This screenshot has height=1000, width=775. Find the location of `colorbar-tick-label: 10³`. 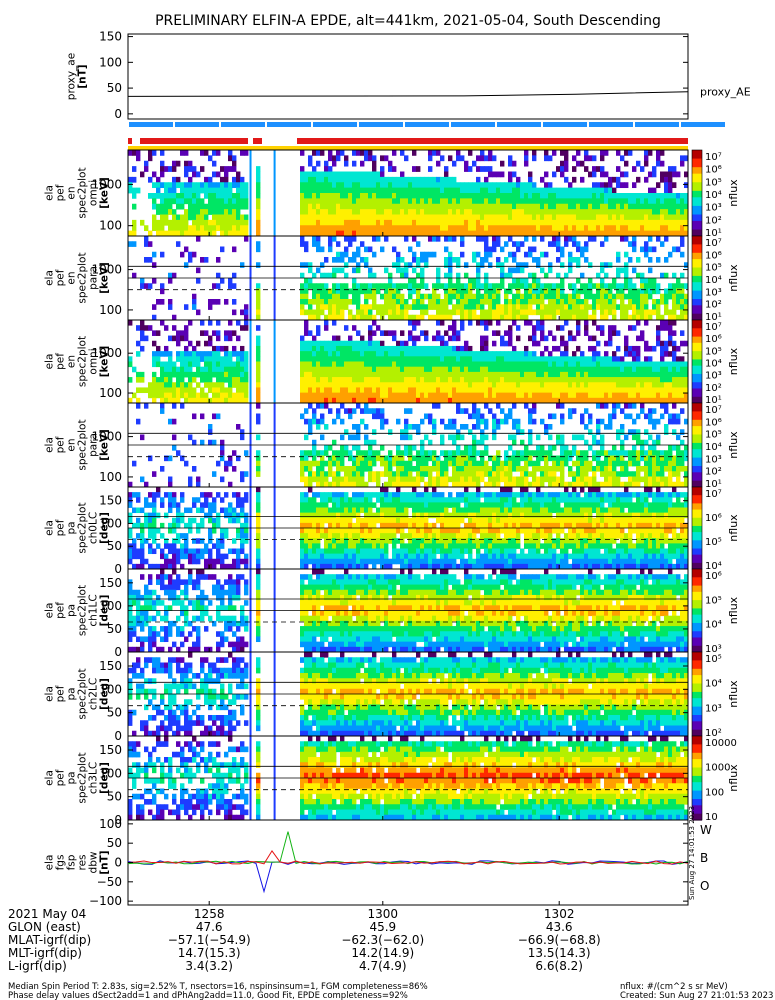

colorbar-tick-label: 10³ is located at coordinates (713, 208).